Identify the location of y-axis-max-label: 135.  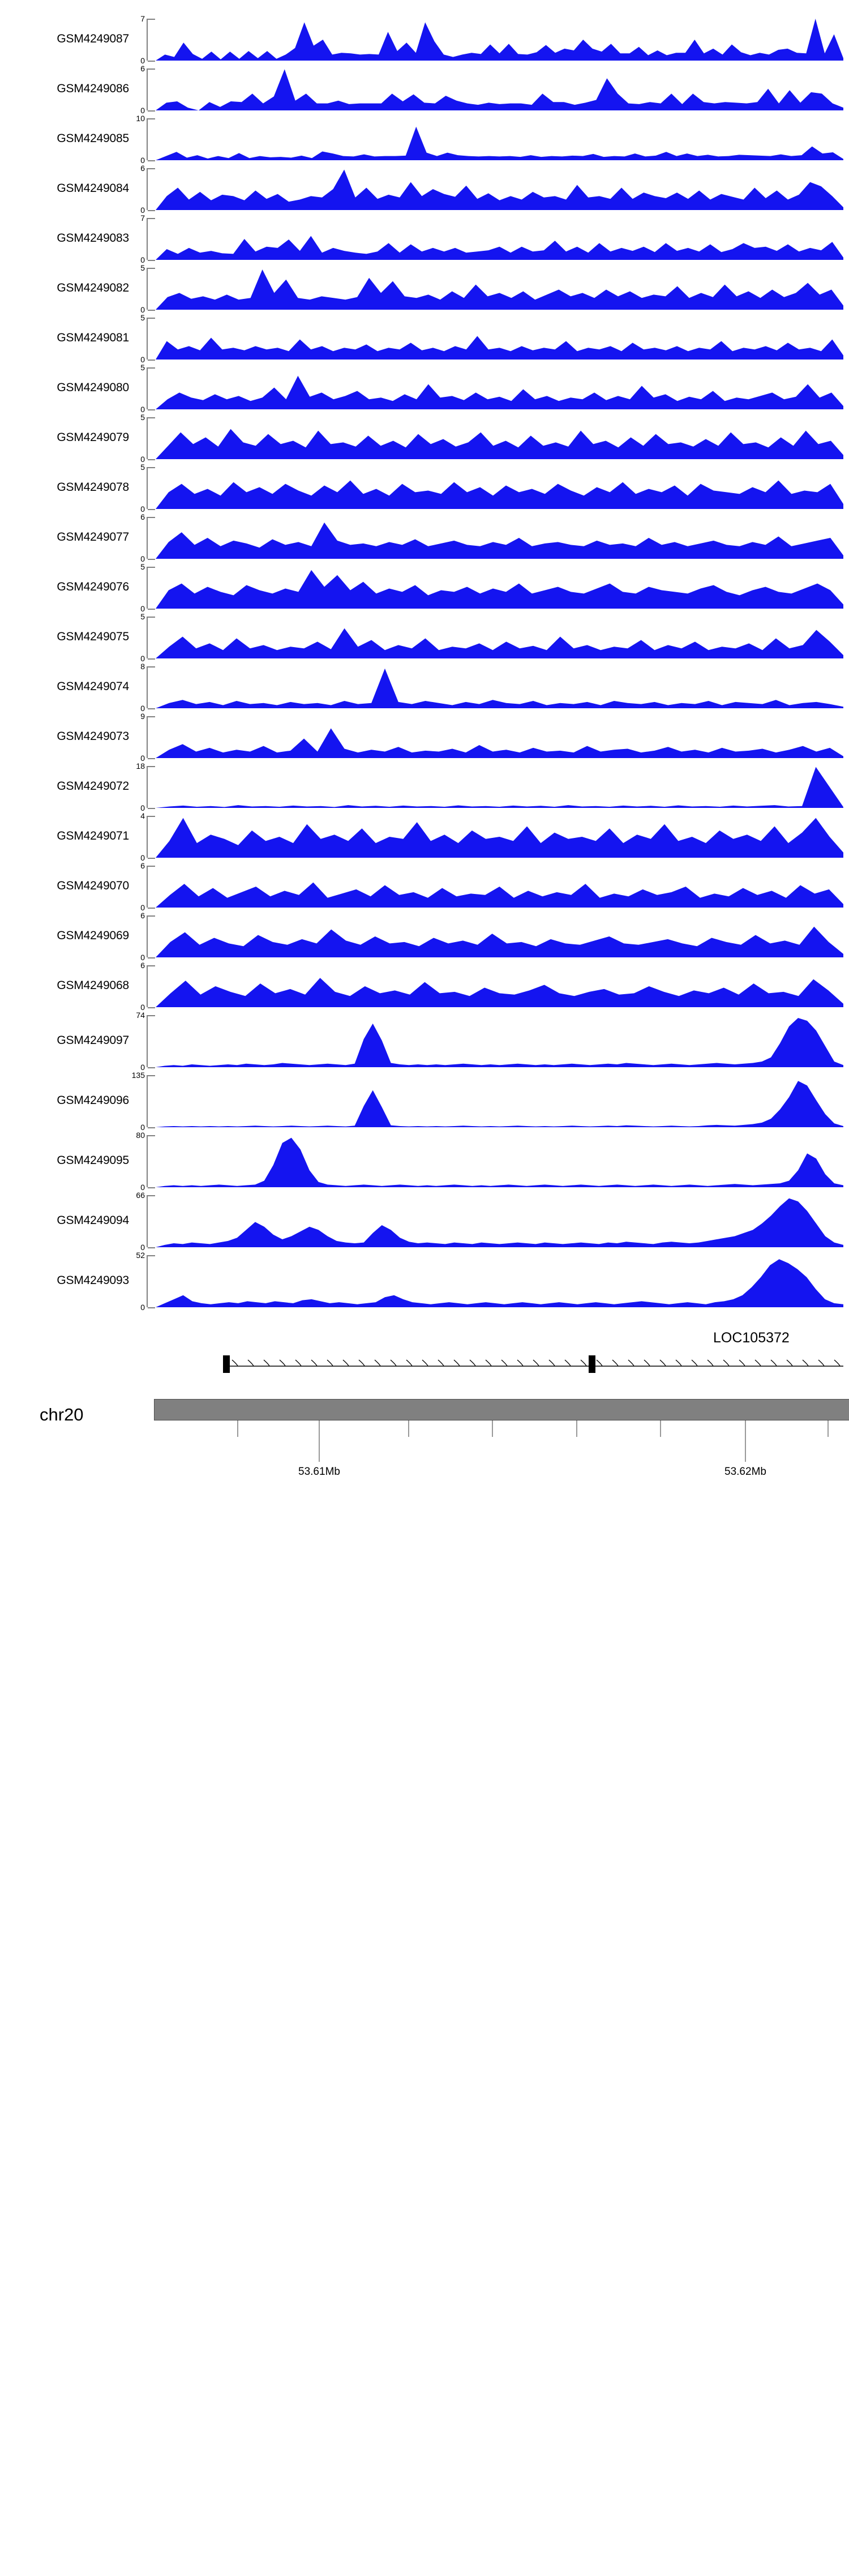
(138, 1075).